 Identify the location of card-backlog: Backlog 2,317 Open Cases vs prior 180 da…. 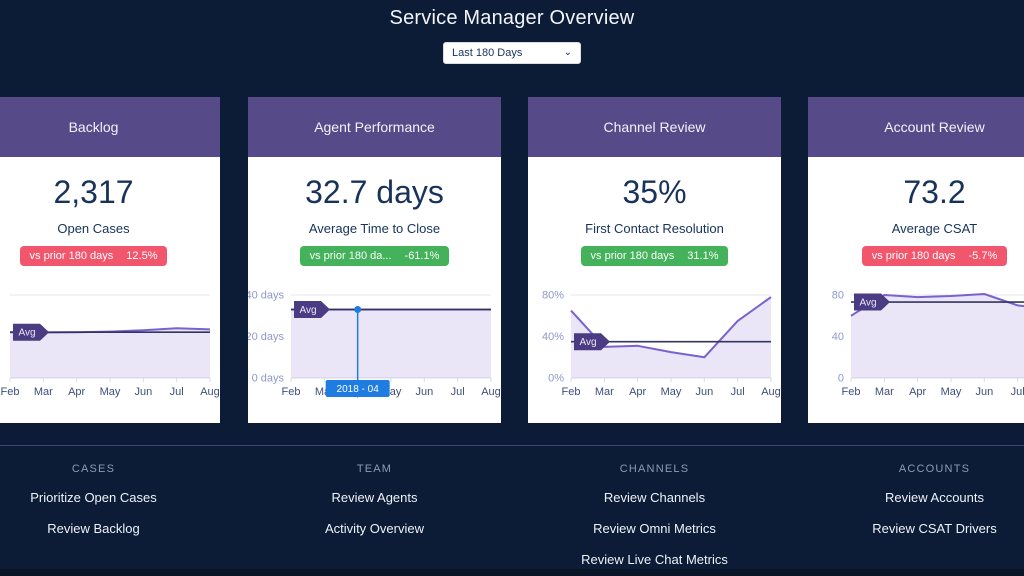
(110, 260).